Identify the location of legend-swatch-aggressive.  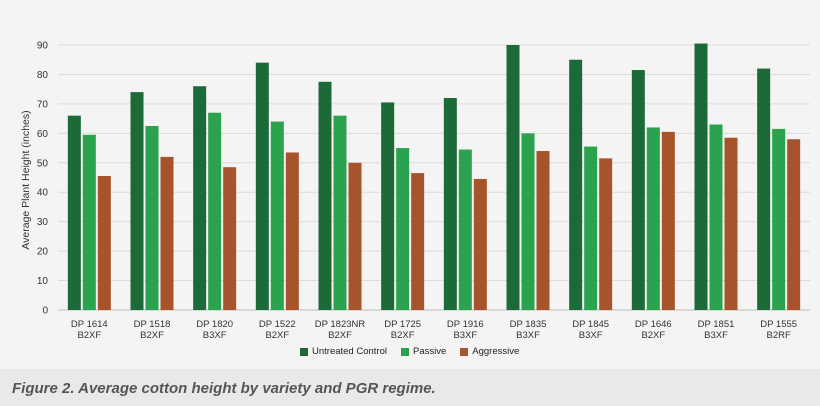
(464, 351).